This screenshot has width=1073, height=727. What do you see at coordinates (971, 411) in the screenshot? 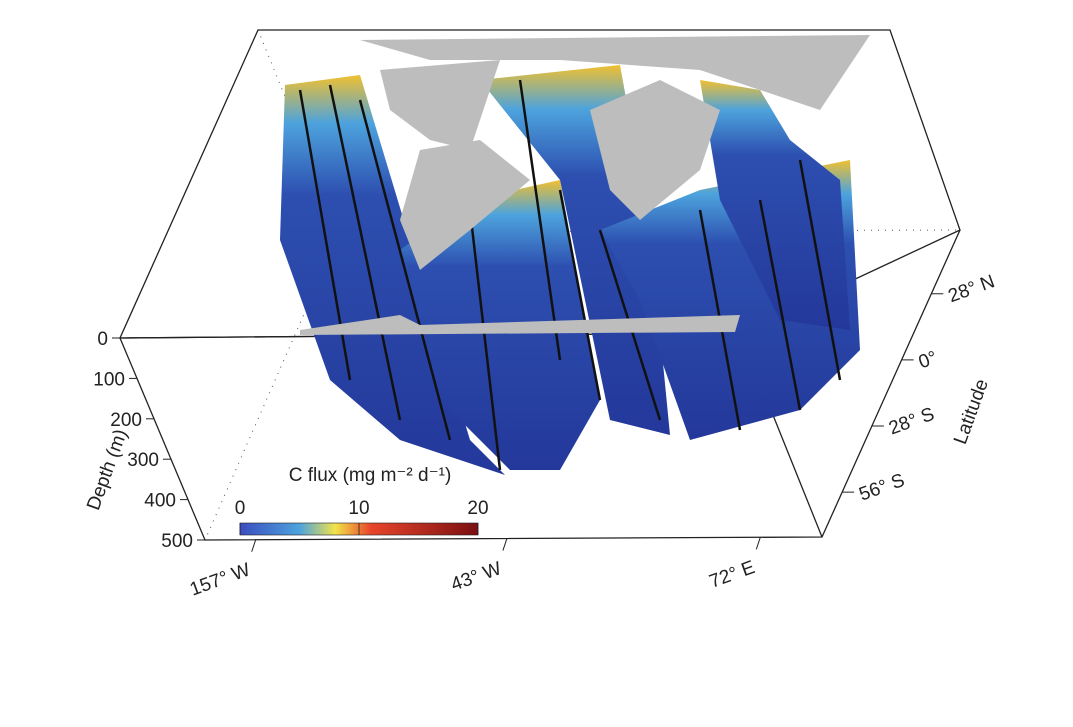
I see `y-axis-label: Latitude` at bounding box center [971, 411].